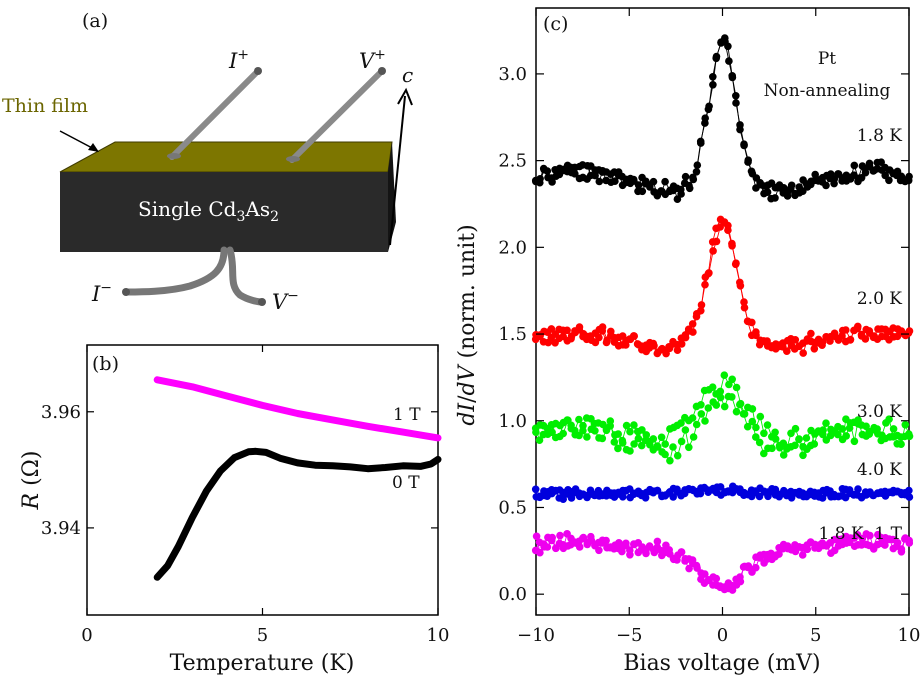  I want to click on panel-b-x-axis-title: Temperature (K), so click(262, 663).